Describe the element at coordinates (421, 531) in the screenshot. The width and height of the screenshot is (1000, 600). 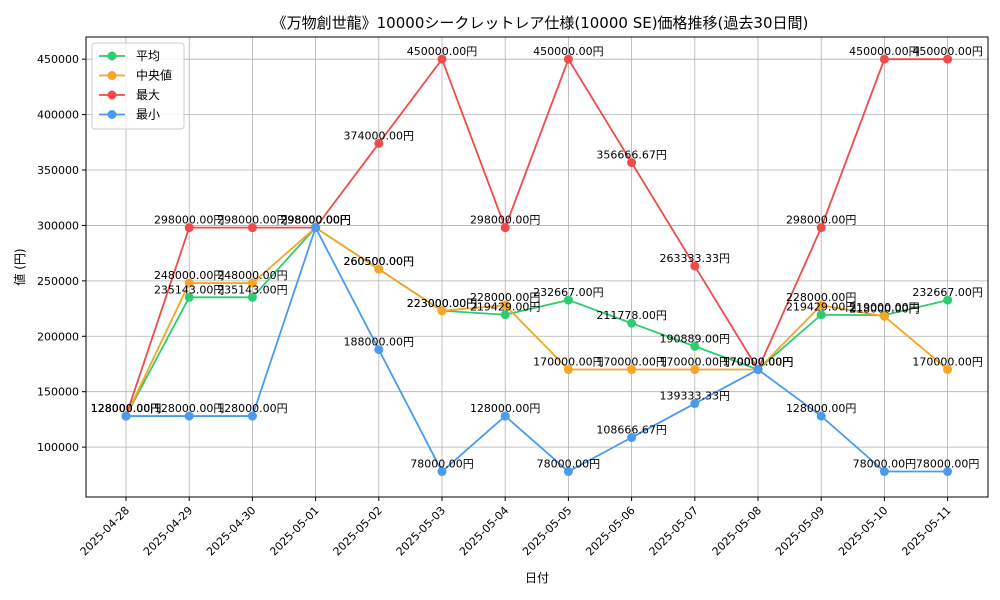
I see `x-tick-label: 2025-05-03` at that location.